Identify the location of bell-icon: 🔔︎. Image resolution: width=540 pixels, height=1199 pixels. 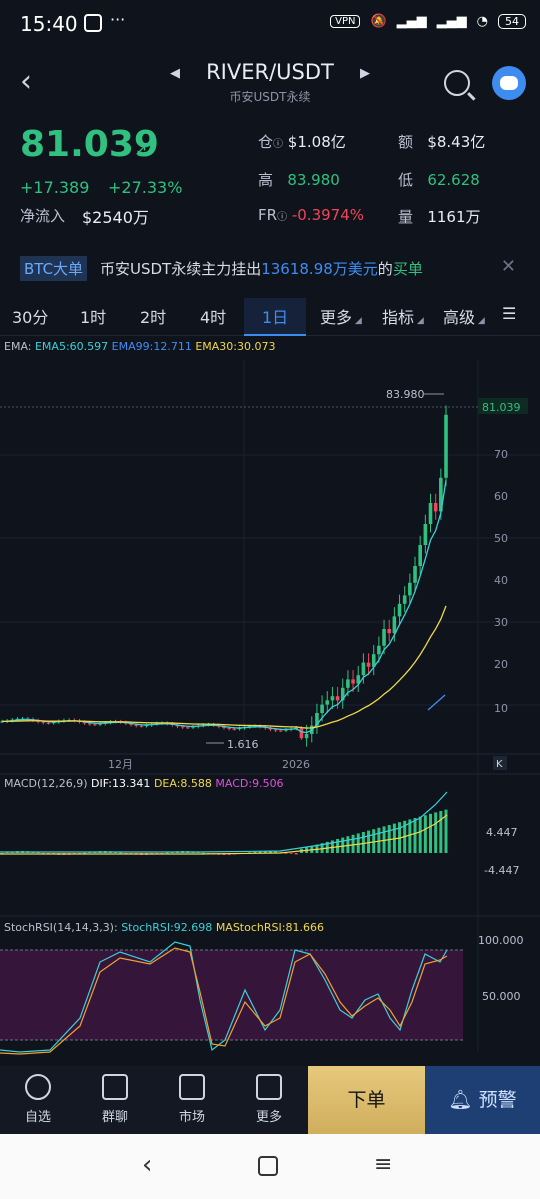
(463, 1100).